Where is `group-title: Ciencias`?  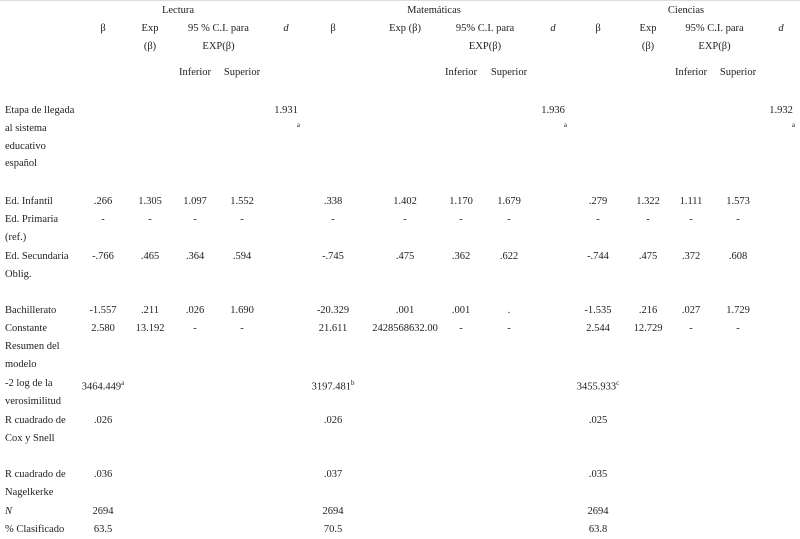
group-title: Ciencias is located at coordinates (686, 10).